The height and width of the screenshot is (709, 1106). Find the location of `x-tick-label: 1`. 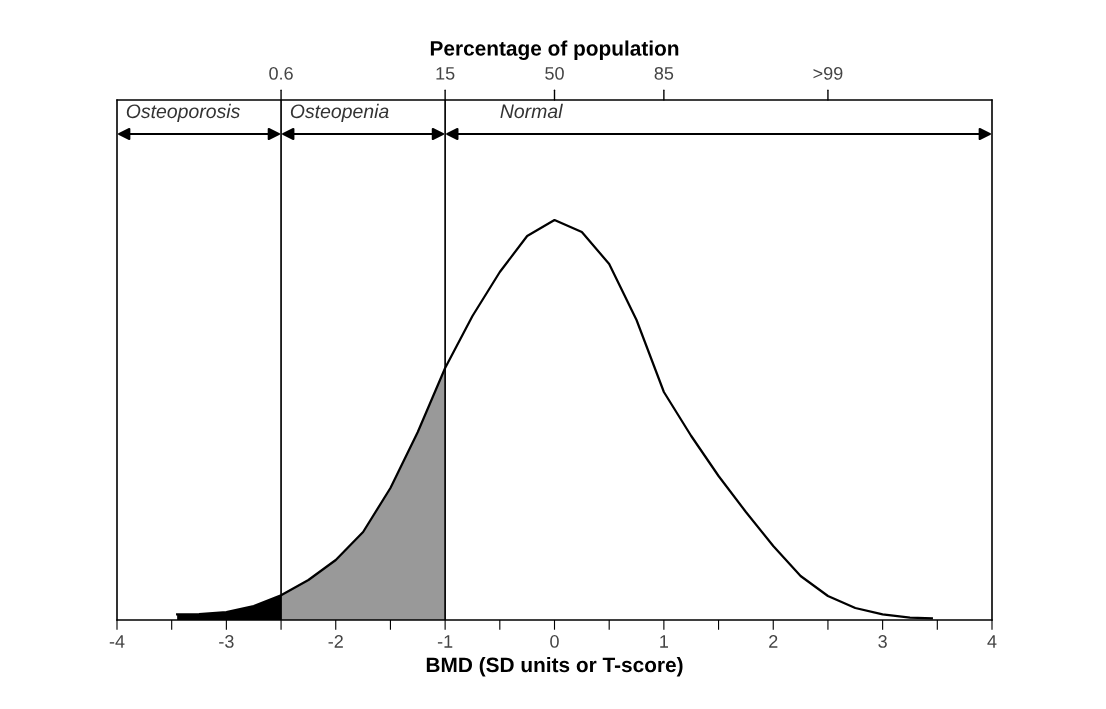

x-tick-label: 1 is located at coordinates (664, 641).